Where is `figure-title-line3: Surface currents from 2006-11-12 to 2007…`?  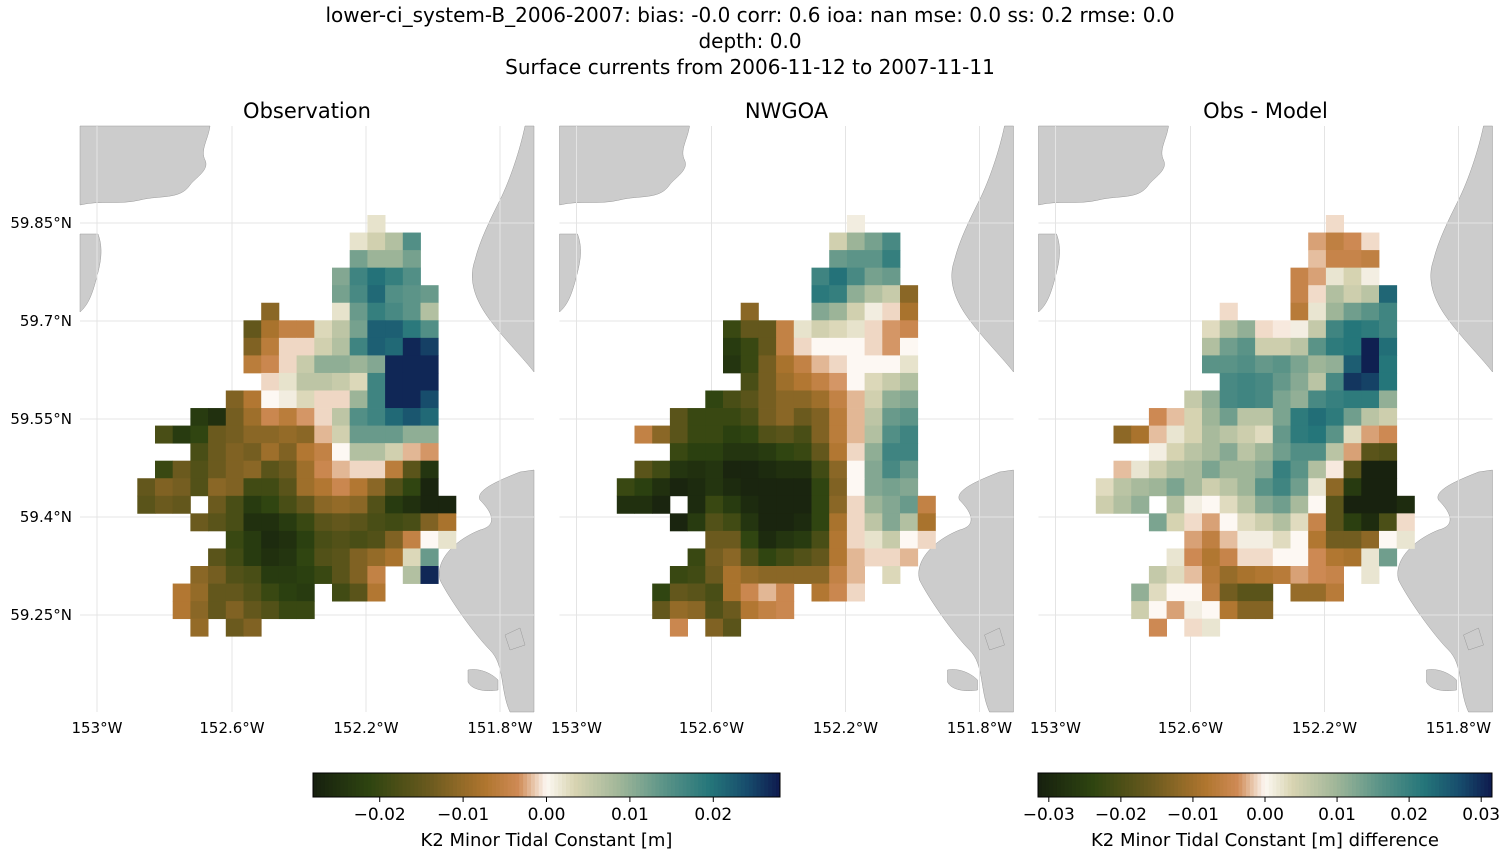 figure-title-line3: Surface currents from 2006-11-12 to 2007… is located at coordinates (750, 67).